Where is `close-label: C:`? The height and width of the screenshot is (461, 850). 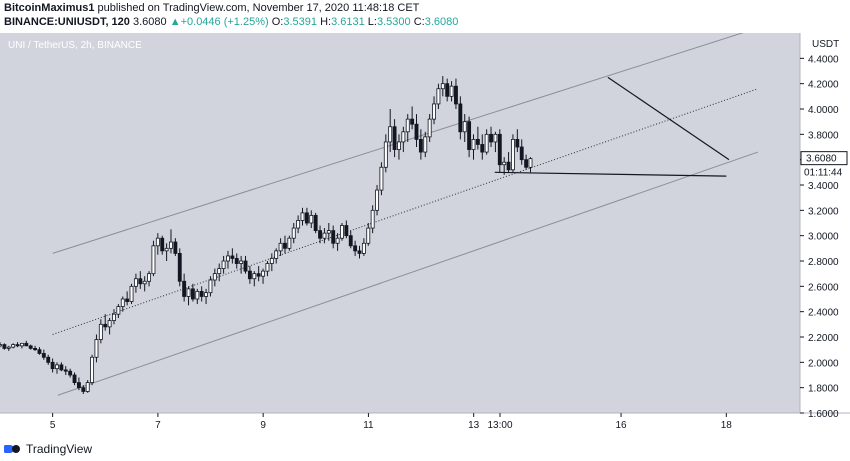
close-label: C: is located at coordinates (419, 22).